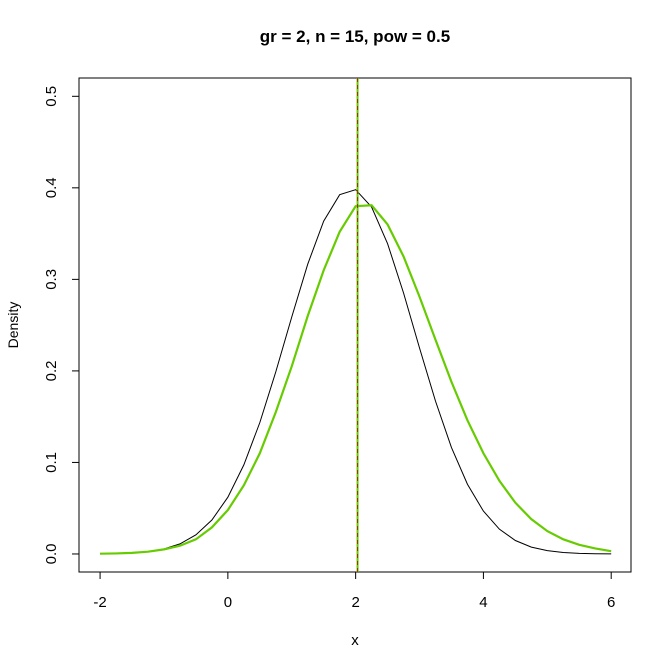  Describe the element at coordinates (51, 462) in the screenshot. I see `y-tick-label: 0.1` at that location.